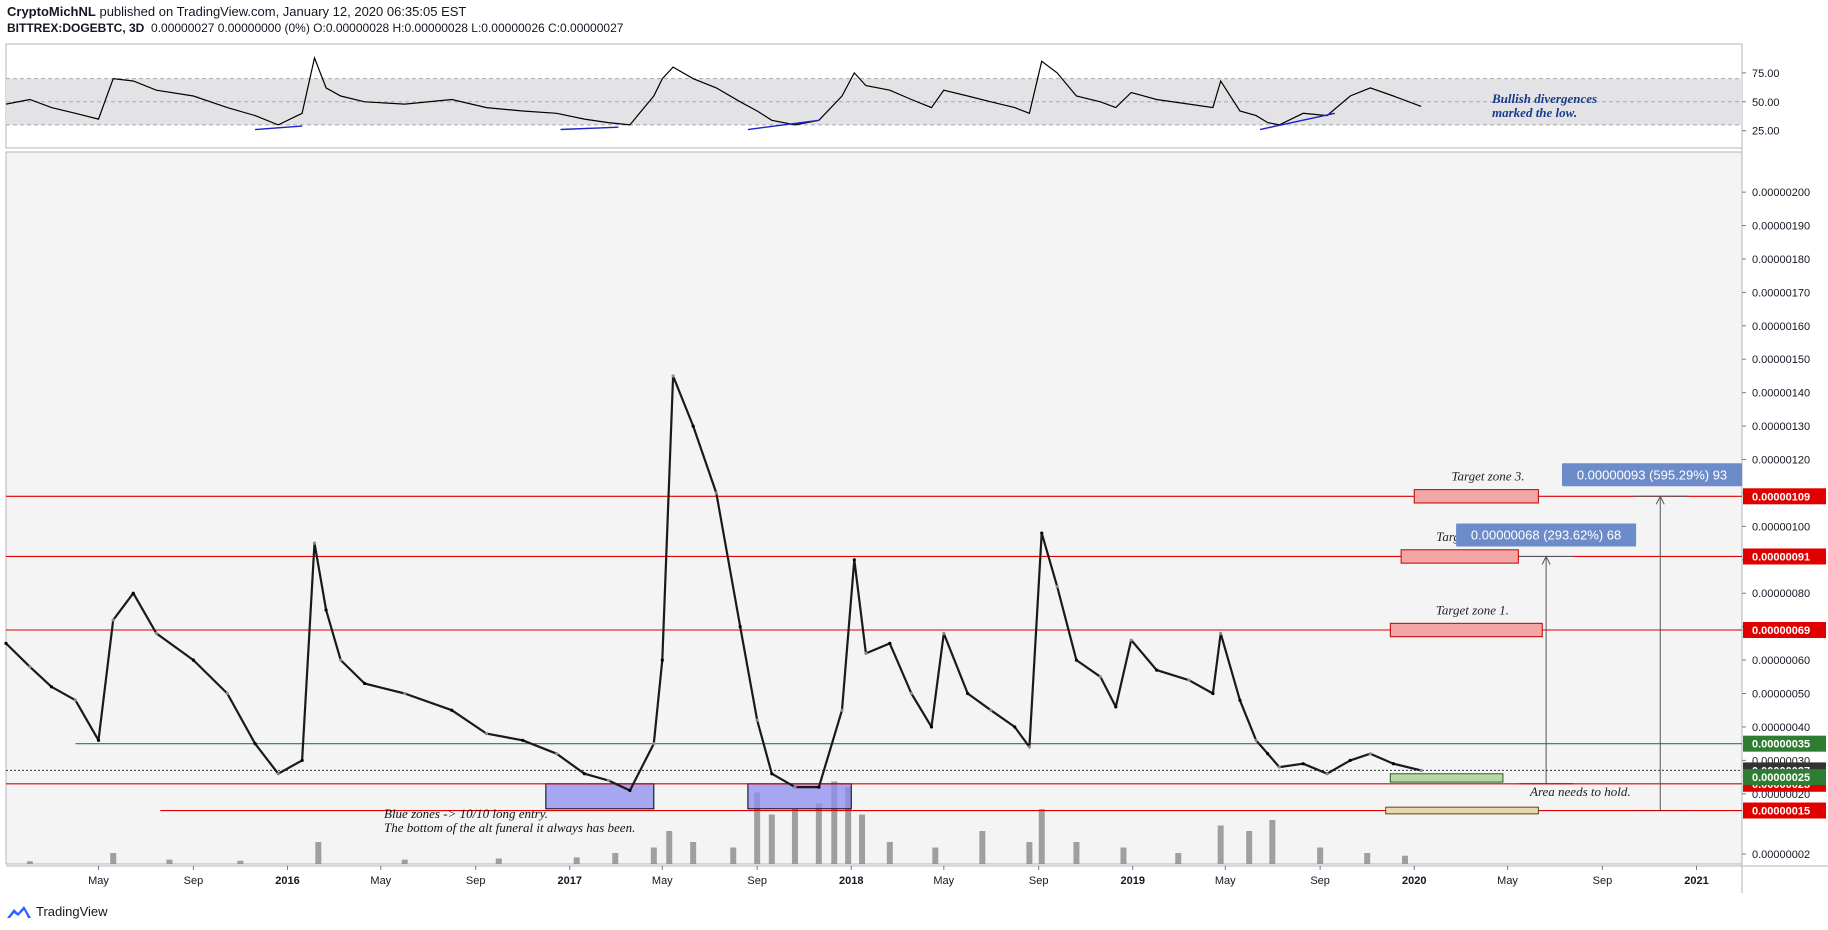 The height and width of the screenshot is (930, 1828). Describe the element at coordinates (1472, 609) in the screenshot. I see `target-zone-label: Target zone 1.` at that location.